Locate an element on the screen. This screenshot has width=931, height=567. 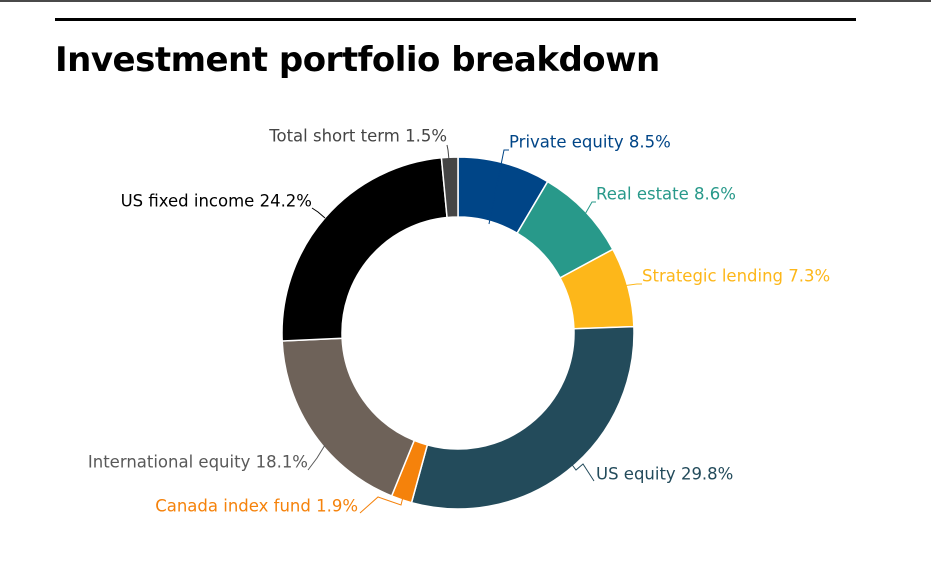
chart-title: Investment portfolio breakdown is located at coordinates (357, 60).